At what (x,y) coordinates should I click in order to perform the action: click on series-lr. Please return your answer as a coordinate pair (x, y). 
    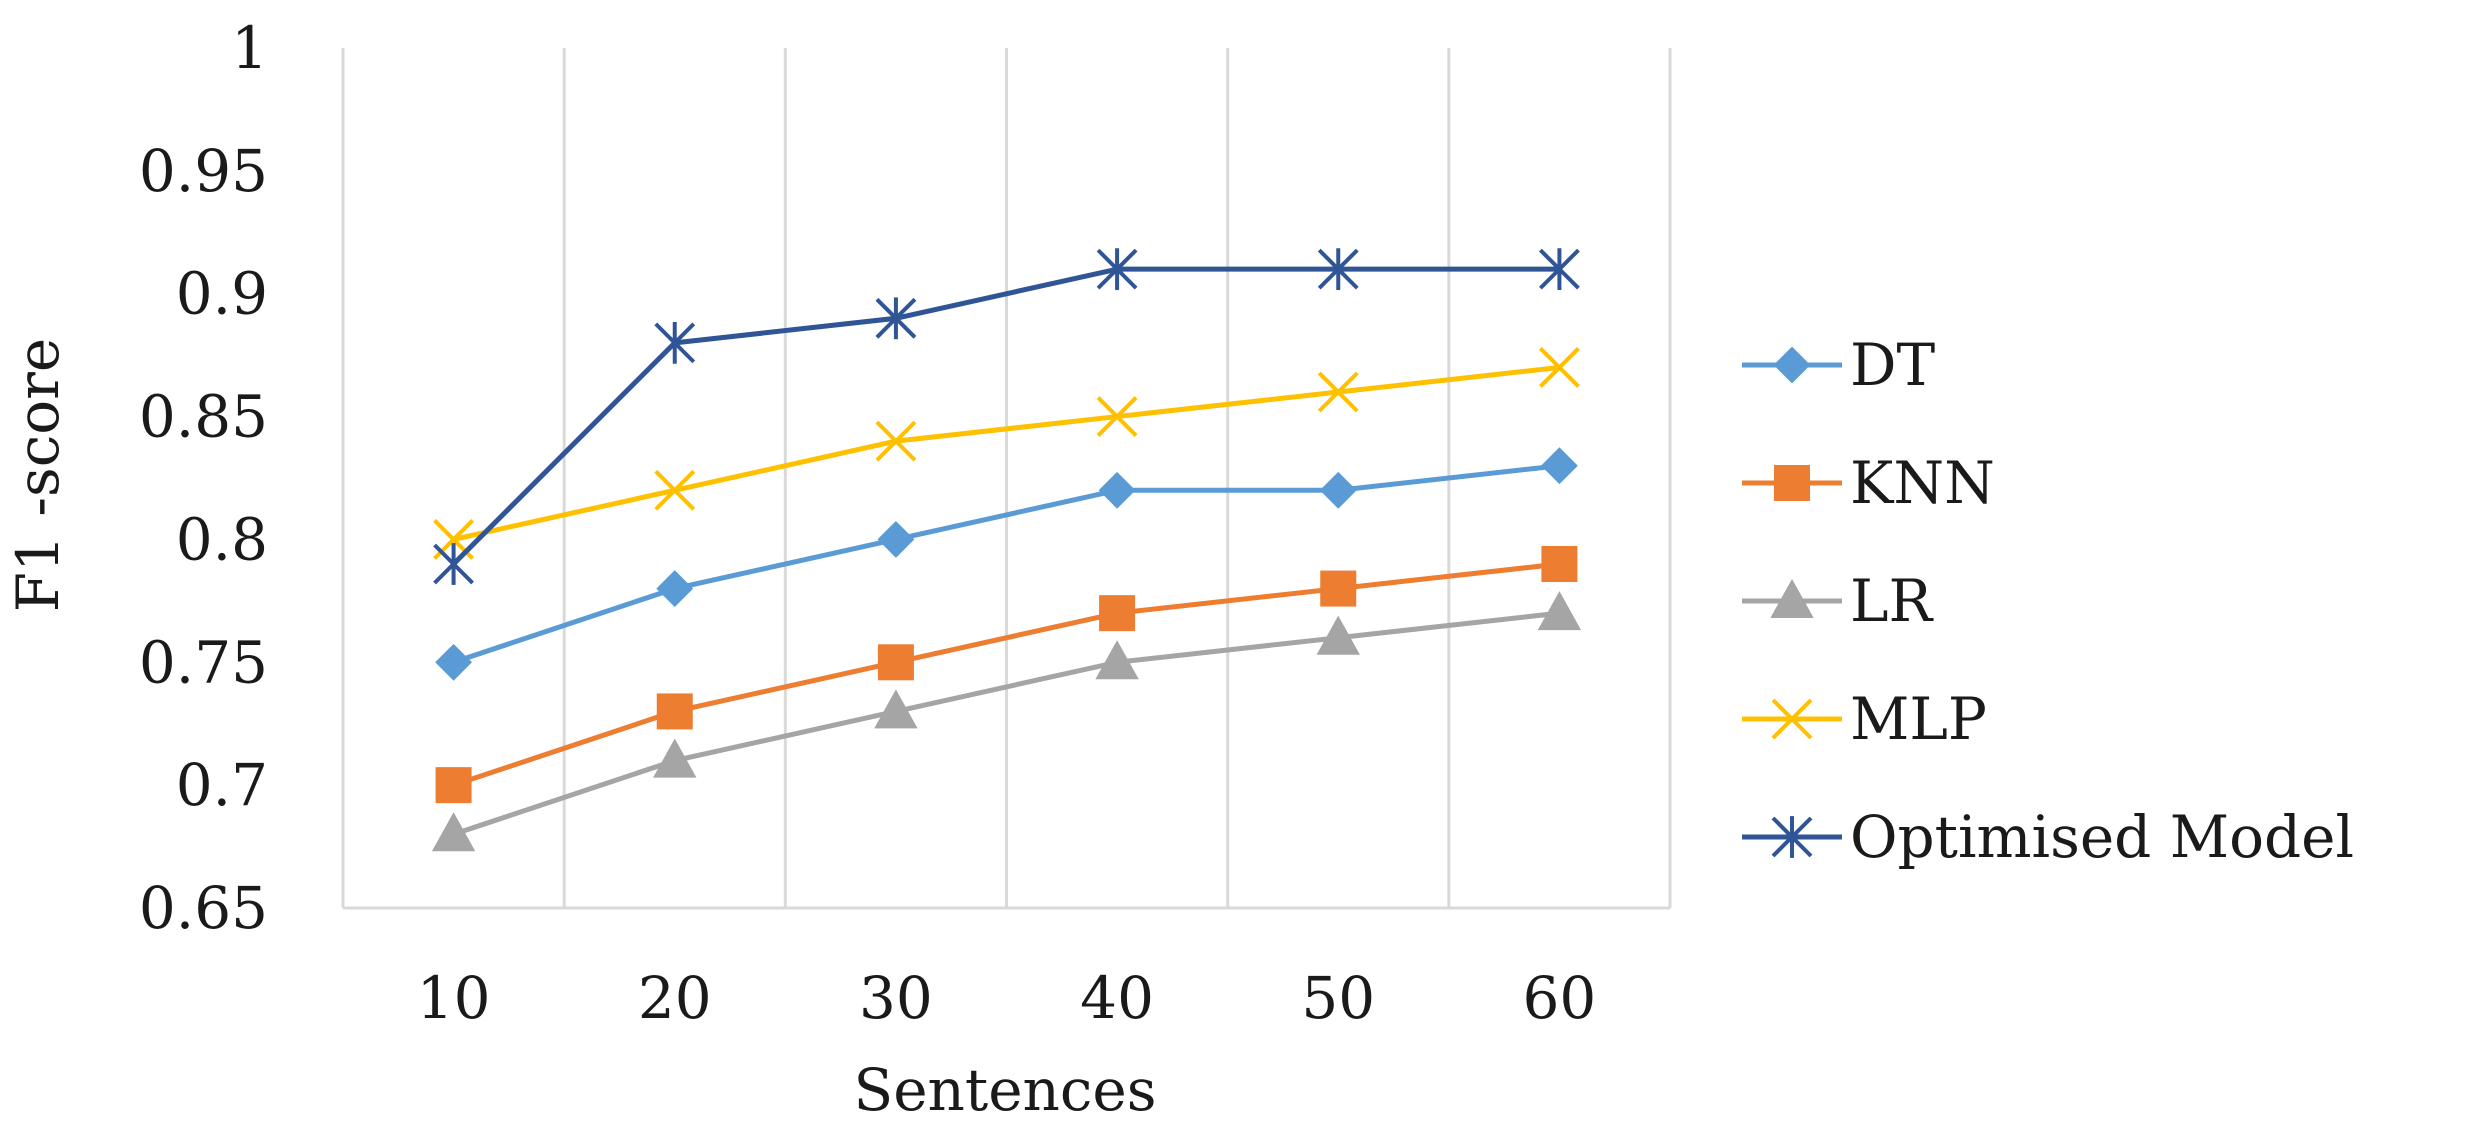
    Looking at the image, I should click on (1006, 721).